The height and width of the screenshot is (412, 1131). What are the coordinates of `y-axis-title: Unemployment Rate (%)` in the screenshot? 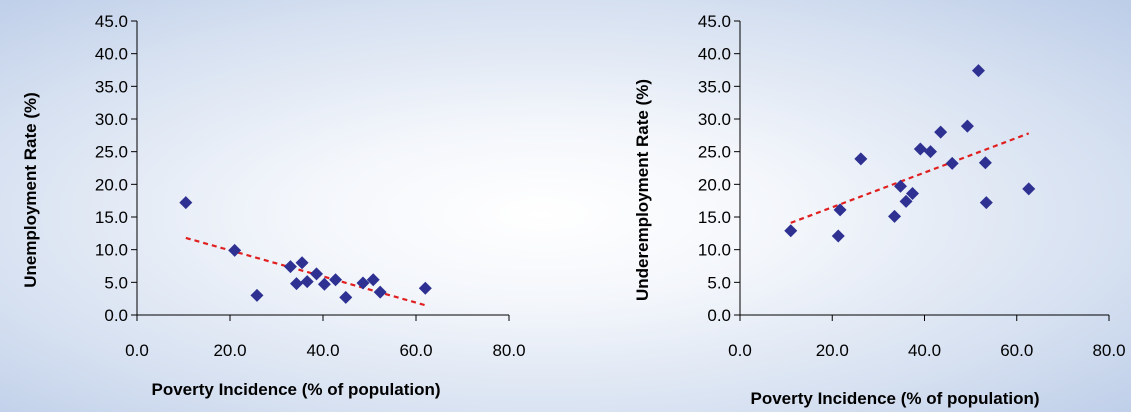 It's located at (30, 190).